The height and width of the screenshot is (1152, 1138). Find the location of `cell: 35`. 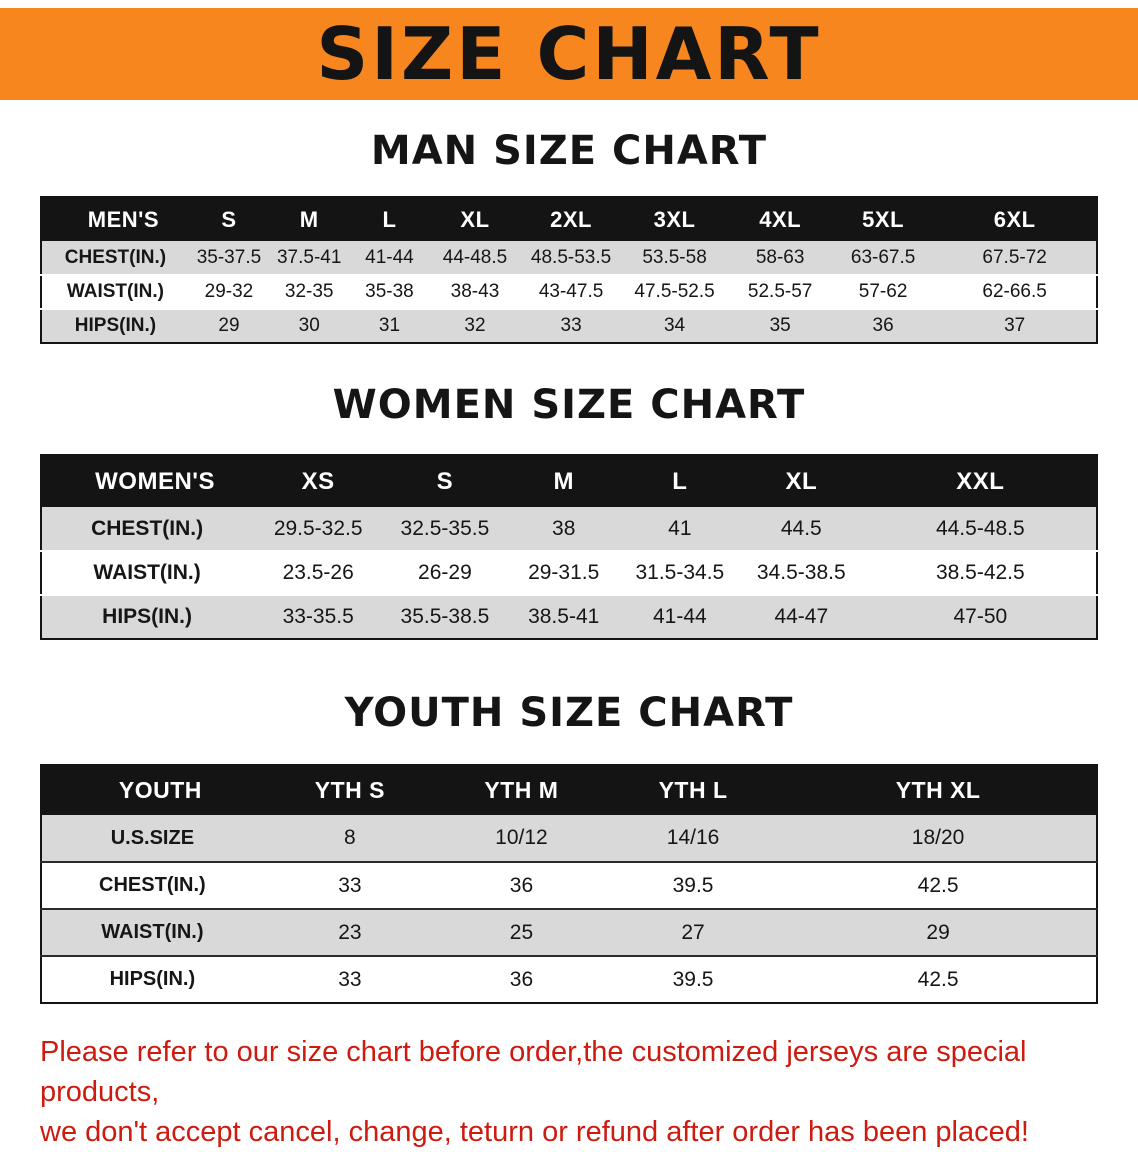

cell: 35 is located at coordinates (780, 326).